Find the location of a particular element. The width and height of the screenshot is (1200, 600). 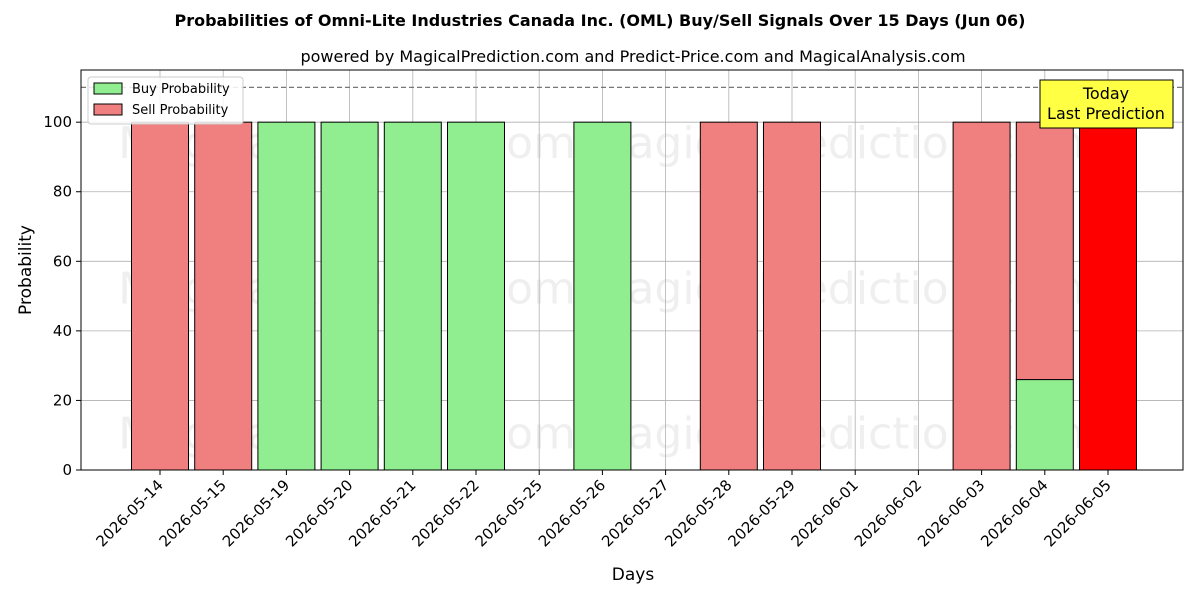

x-tick-label: 2026-06-04 is located at coordinates (1014, 513).